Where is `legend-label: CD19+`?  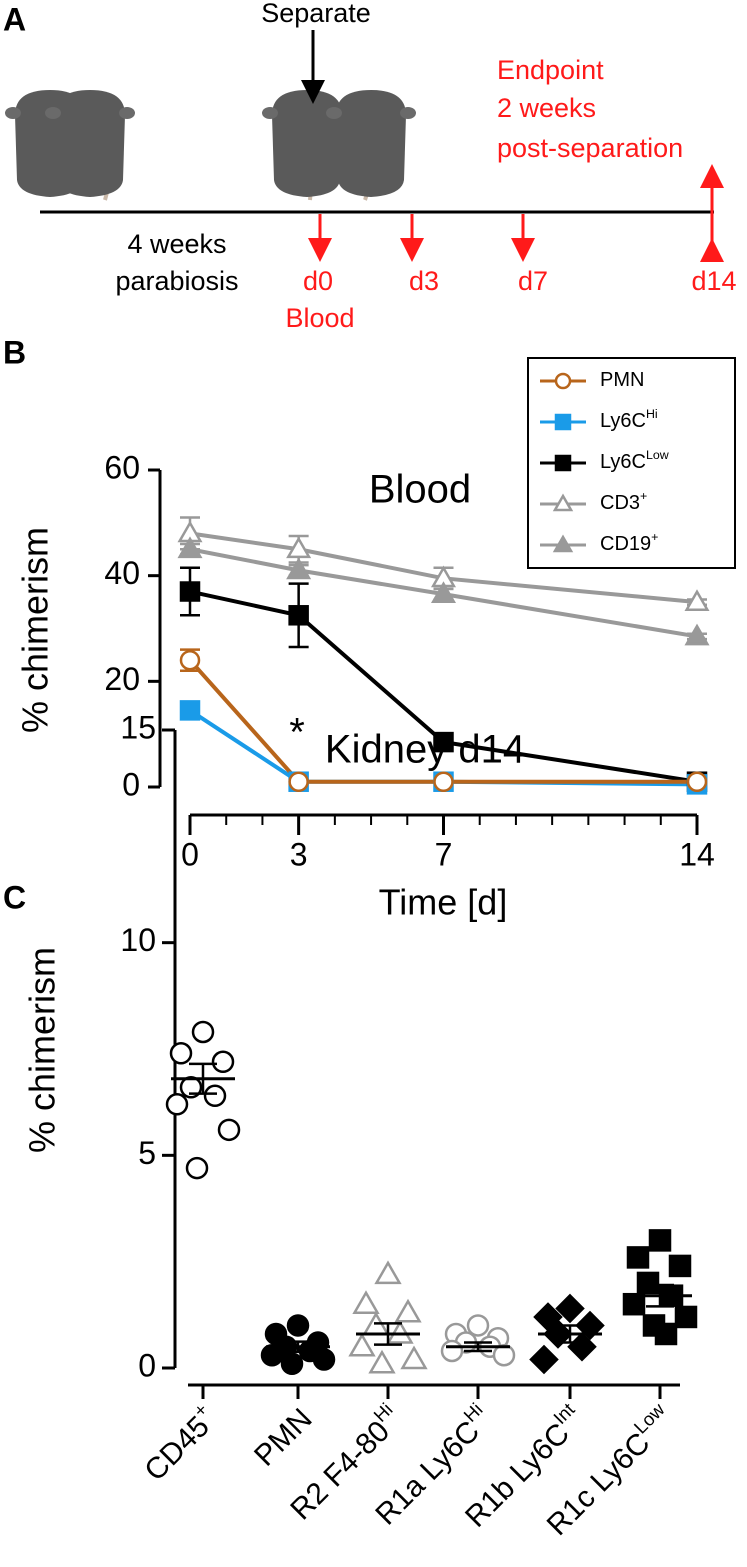 legend-label: CD19+ is located at coordinates (629, 542).